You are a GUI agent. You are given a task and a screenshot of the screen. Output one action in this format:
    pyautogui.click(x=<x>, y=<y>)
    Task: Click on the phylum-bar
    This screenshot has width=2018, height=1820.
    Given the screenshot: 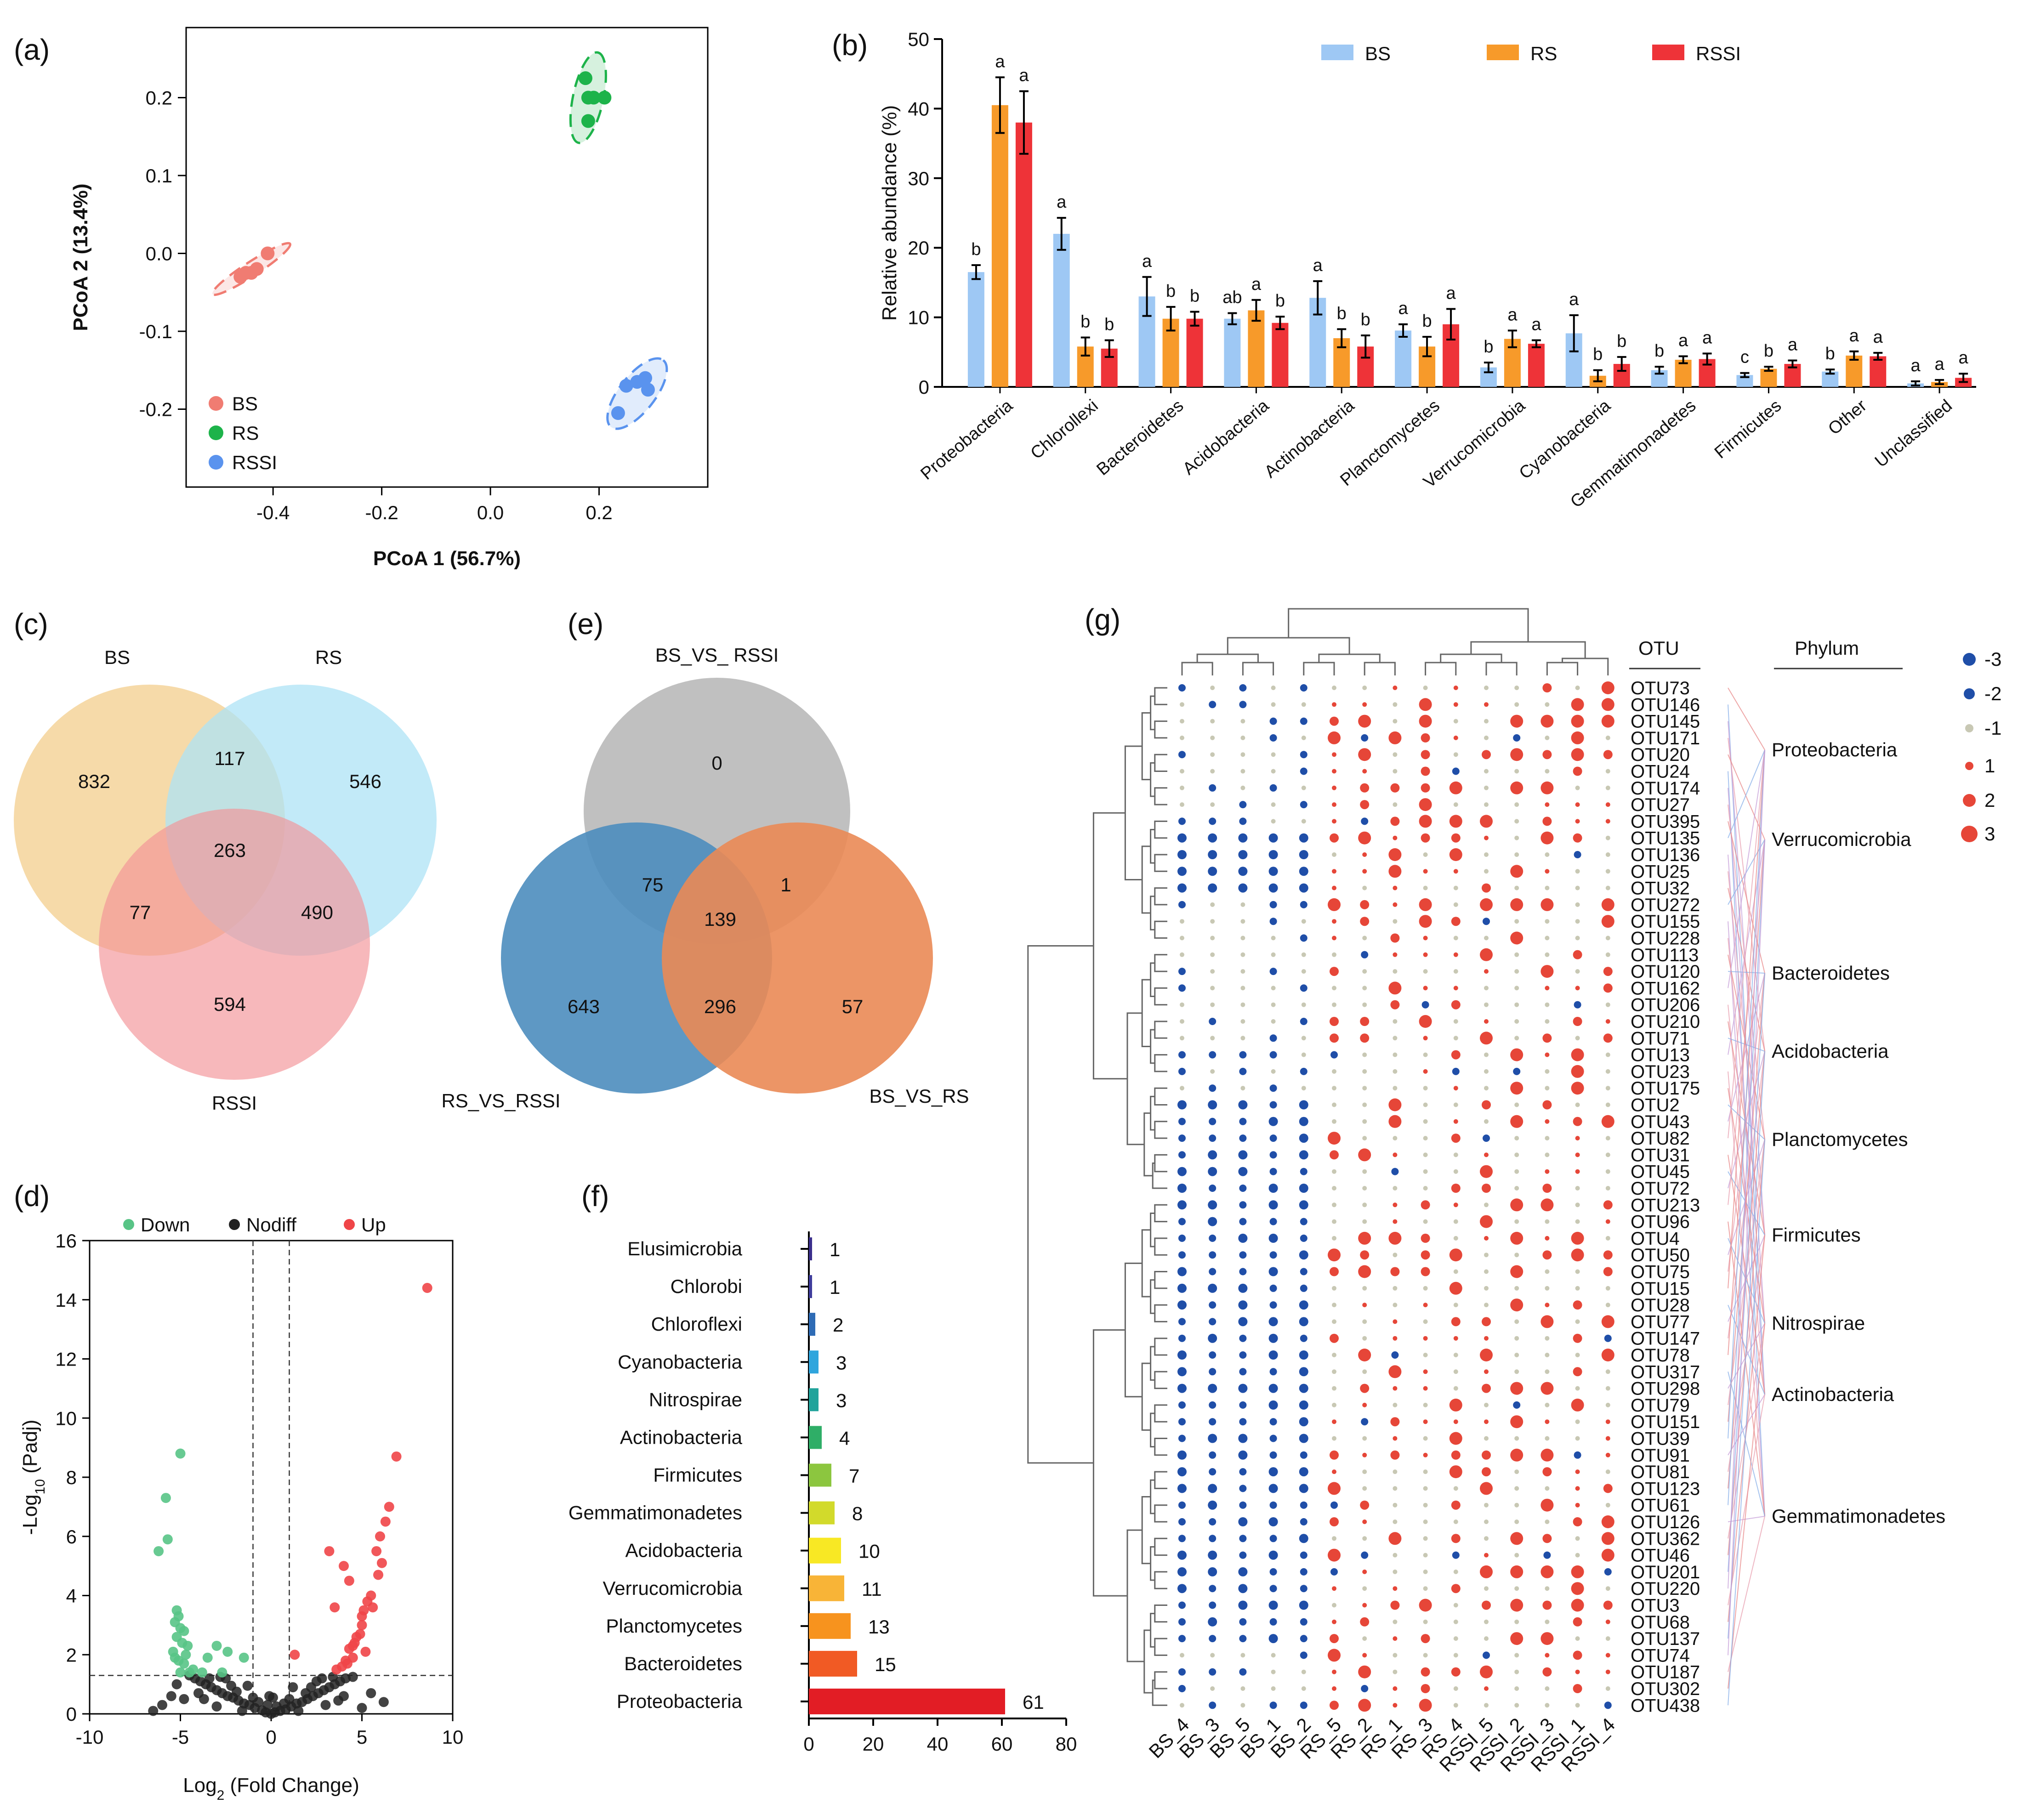 What is the action you would take?
    pyautogui.click(x=907, y=1701)
    